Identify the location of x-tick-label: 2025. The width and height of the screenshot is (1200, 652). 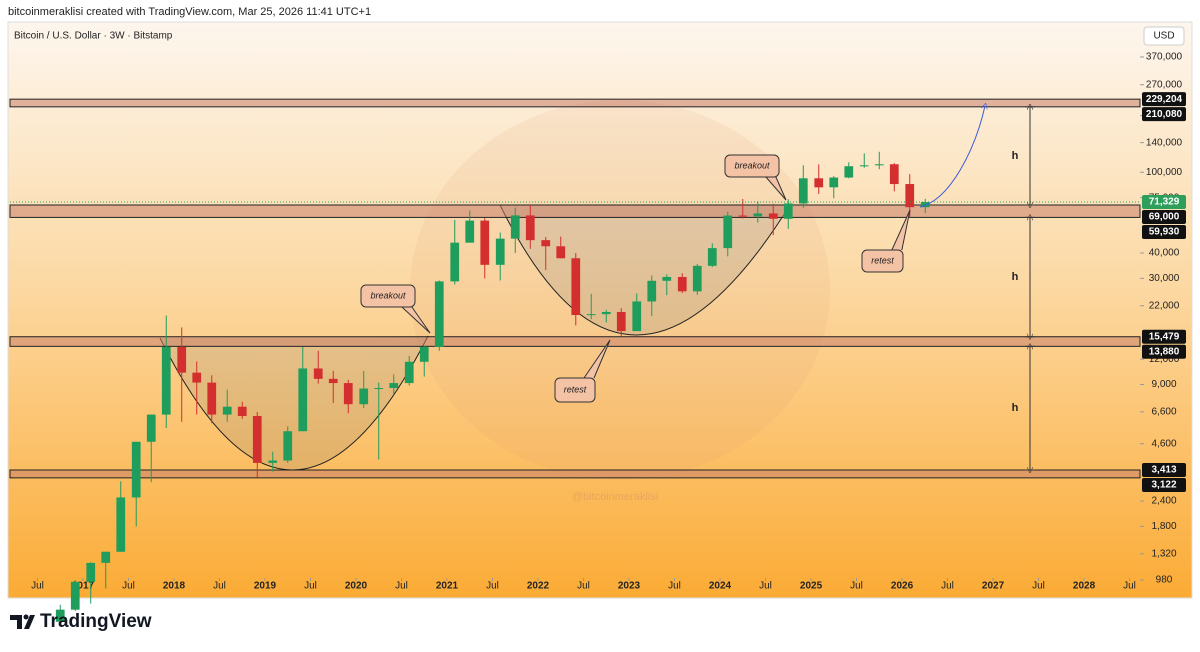
(811, 586).